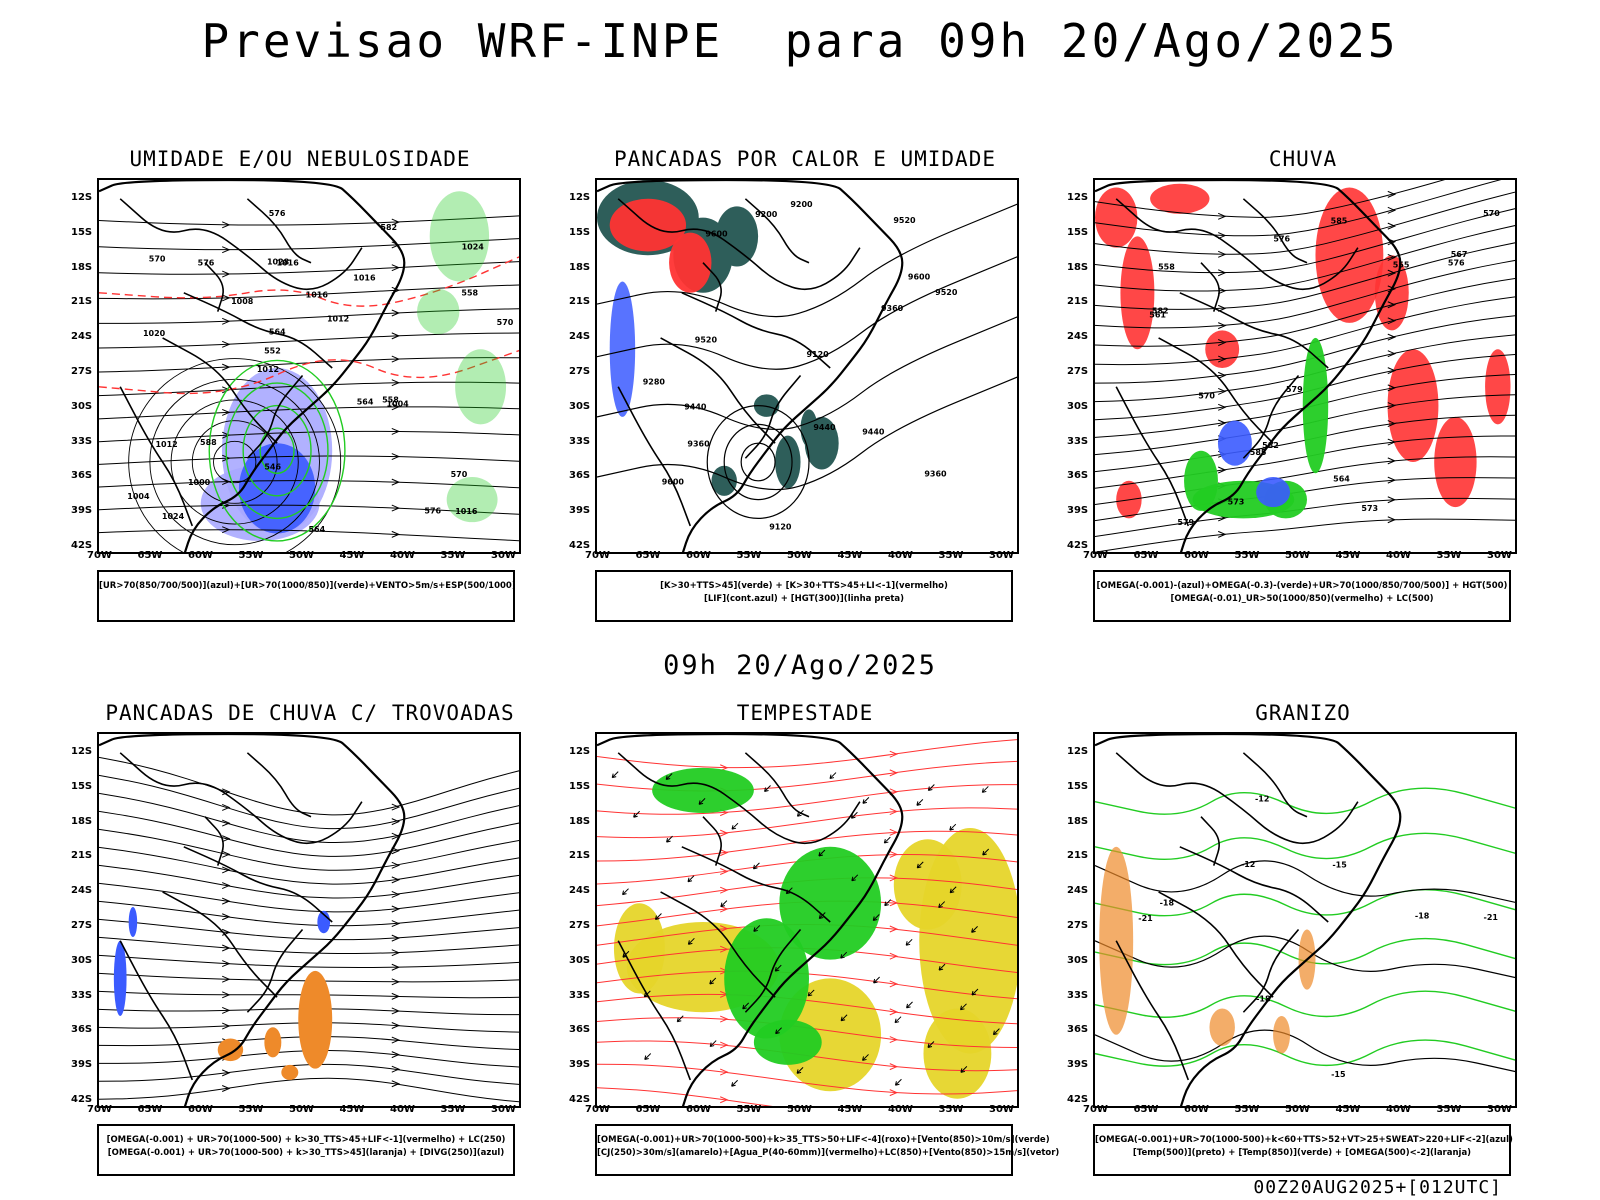 This screenshot has height=1200, width=1600. What do you see at coordinates (766, 214) in the screenshot?
I see `contour-label: 9200` at bounding box center [766, 214].